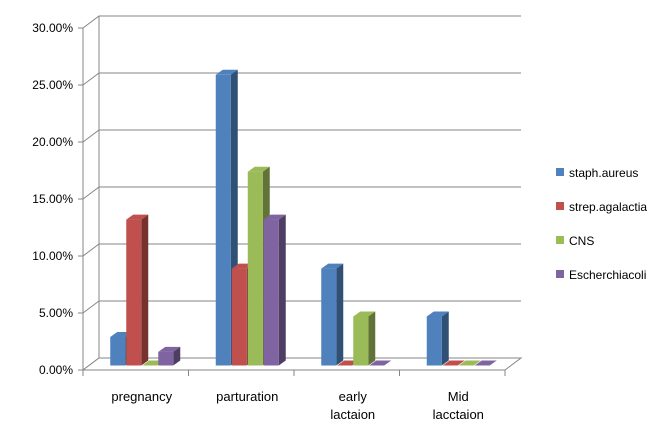 This screenshot has height=427, width=672. Describe the element at coordinates (603, 173) in the screenshot. I see `legend-label: staph.aureus` at that location.